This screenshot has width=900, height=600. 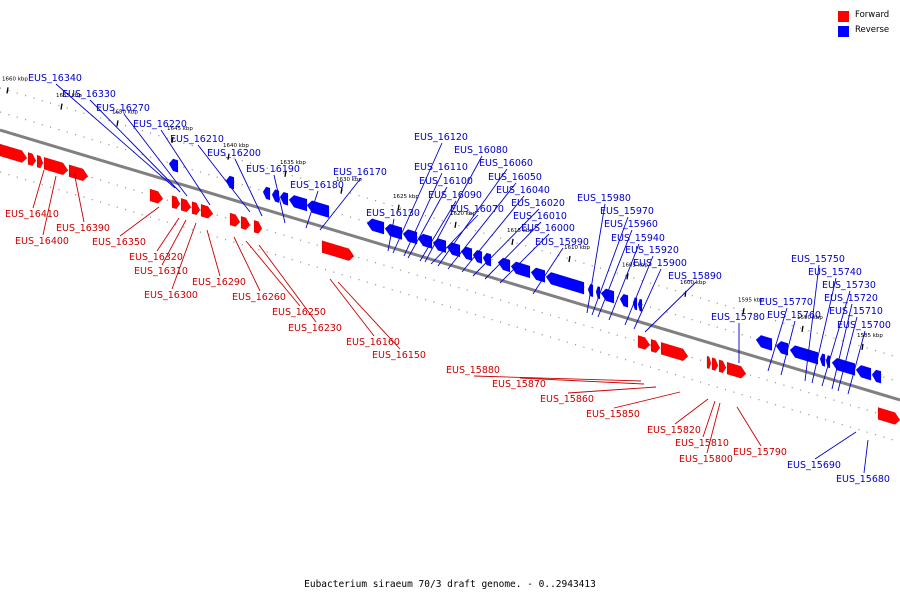 What do you see at coordinates (856, 311) in the screenshot?
I see `feature-label: EUS_15710` at bounding box center [856, 311].